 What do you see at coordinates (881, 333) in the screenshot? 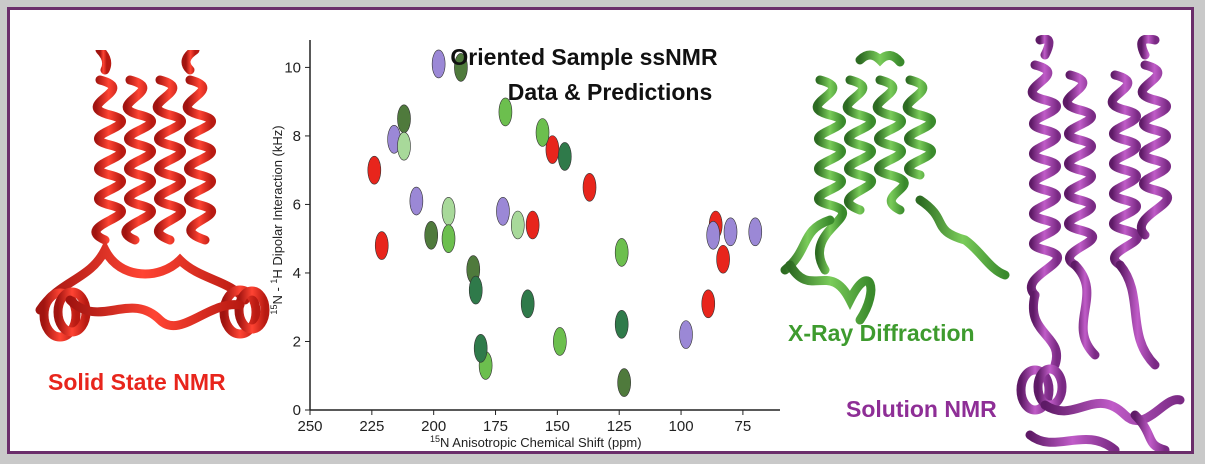
I see `xray-diffraction-label: X-Ray Diffraction` at bounding box center [881, 333].